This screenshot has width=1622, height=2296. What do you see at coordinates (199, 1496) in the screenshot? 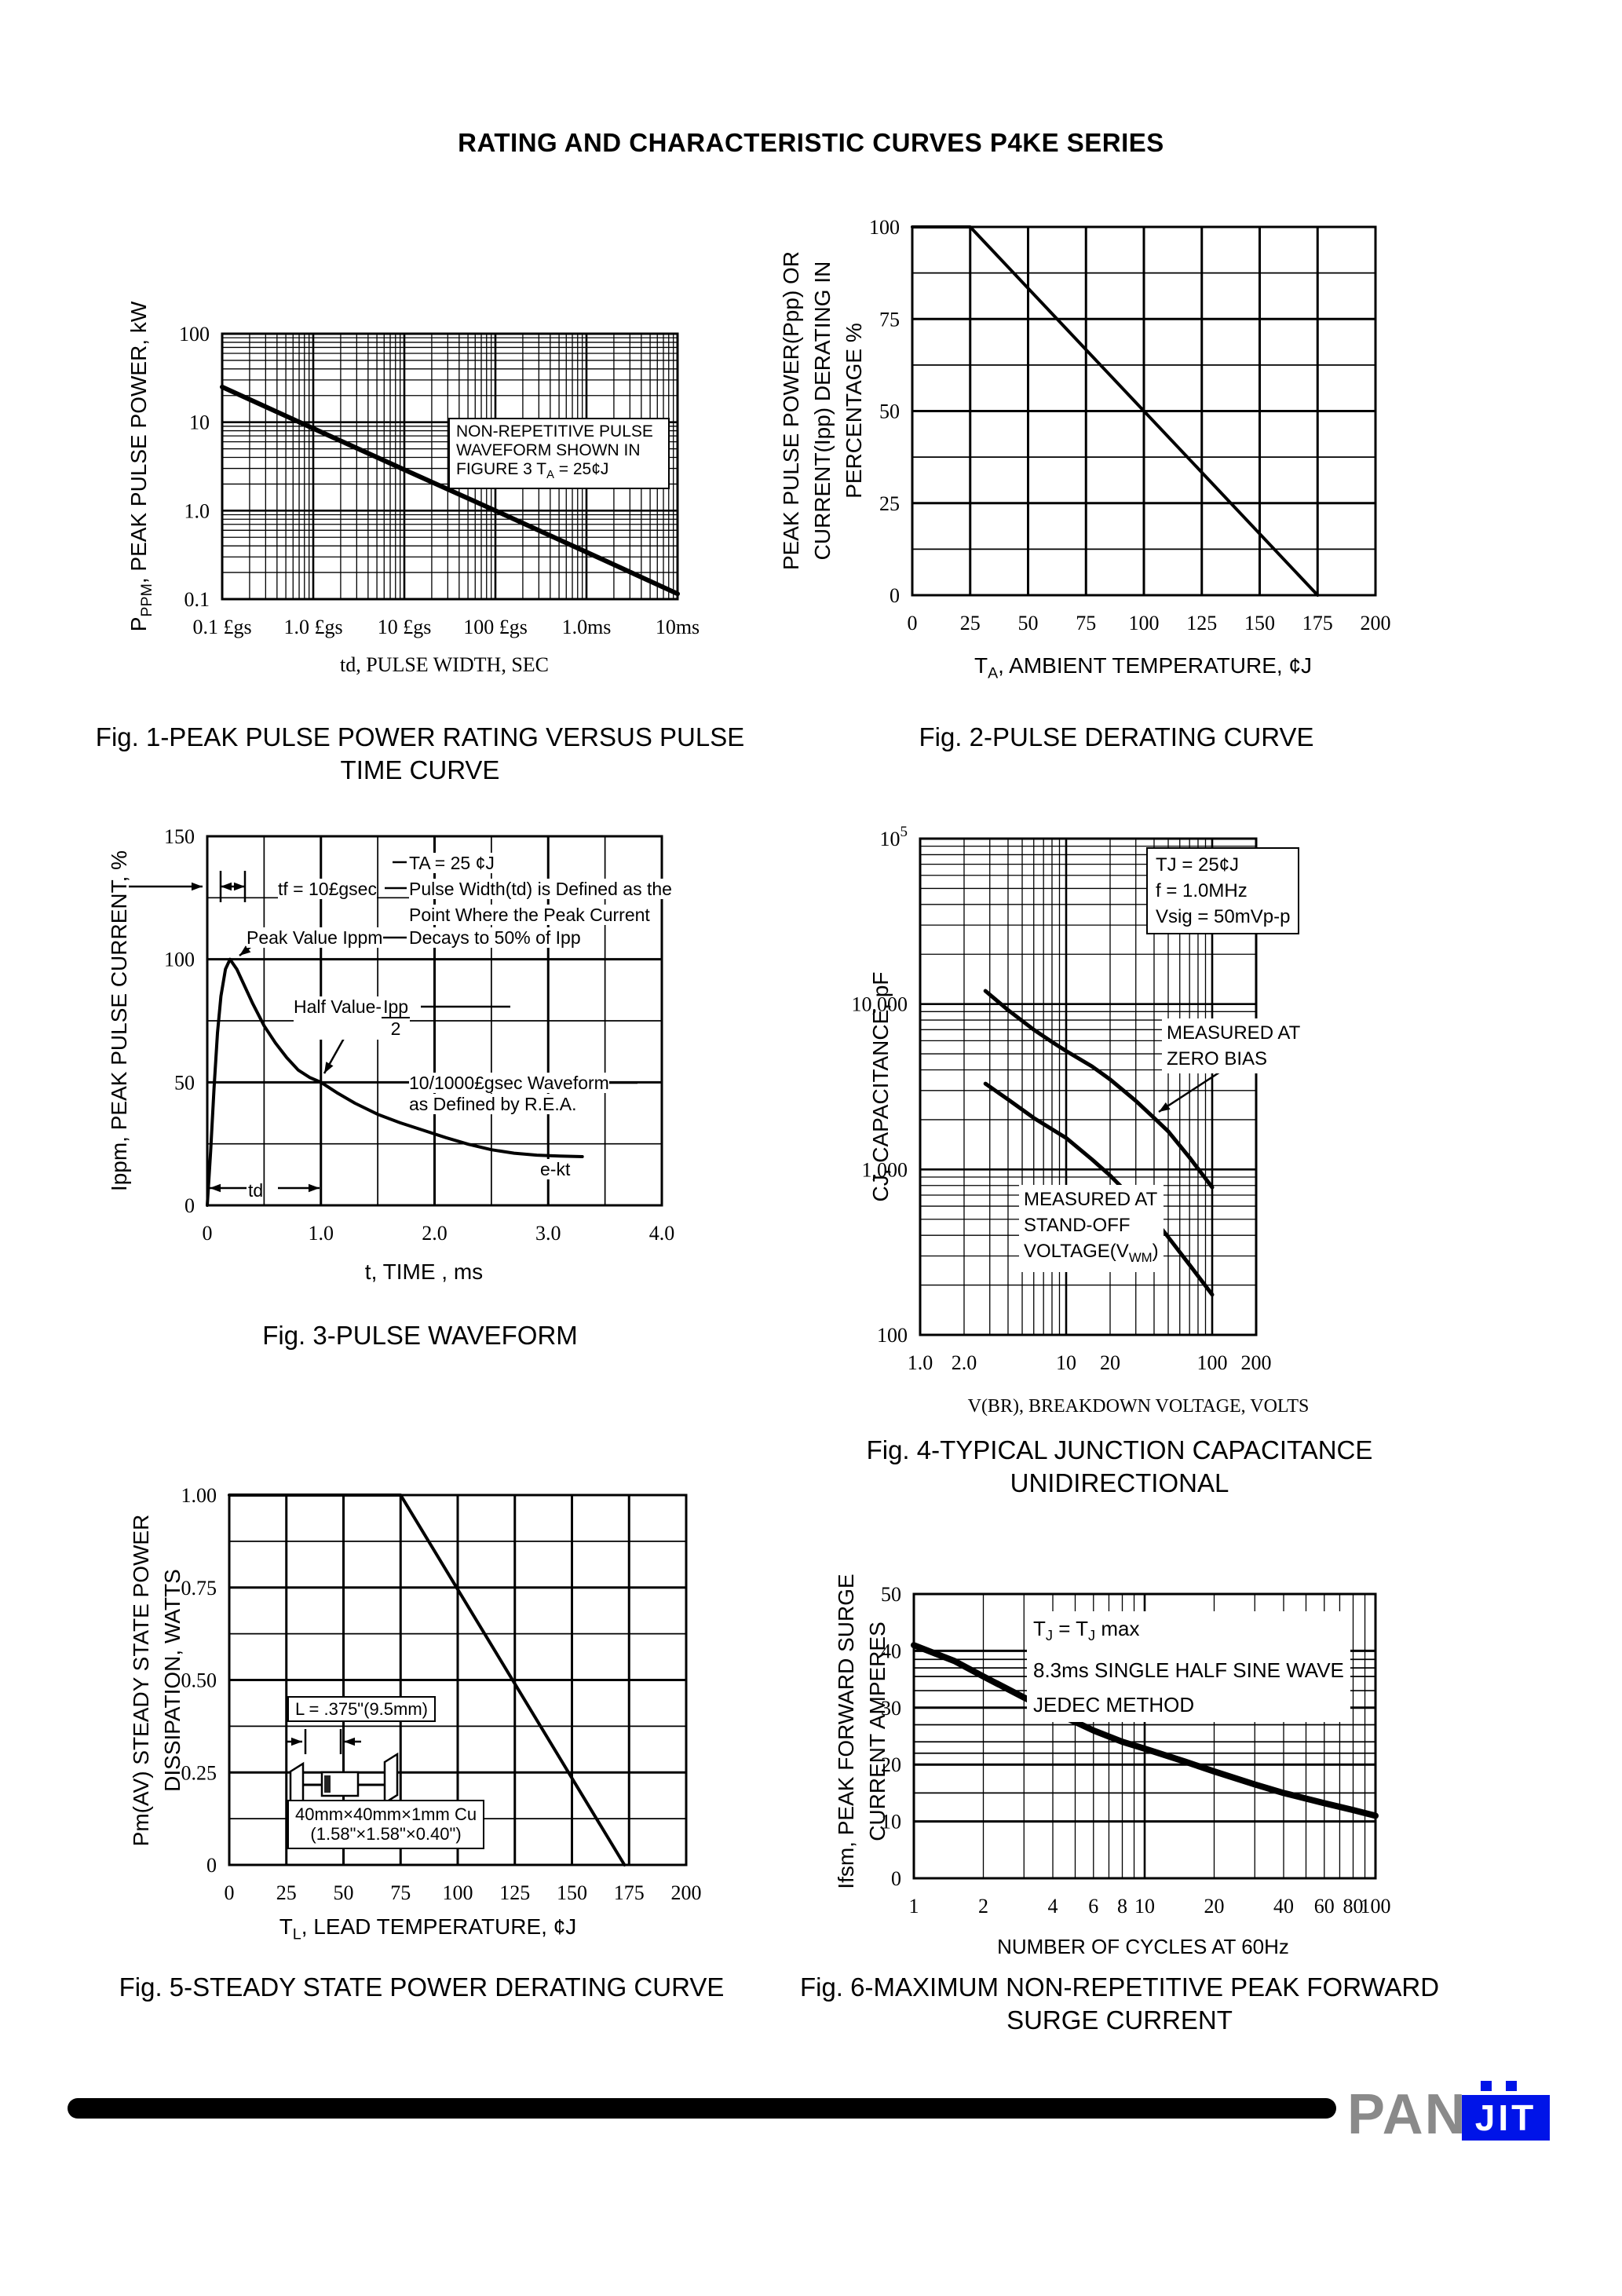
I see `svg-text: 1.00` at bounding box center [199, 1496].